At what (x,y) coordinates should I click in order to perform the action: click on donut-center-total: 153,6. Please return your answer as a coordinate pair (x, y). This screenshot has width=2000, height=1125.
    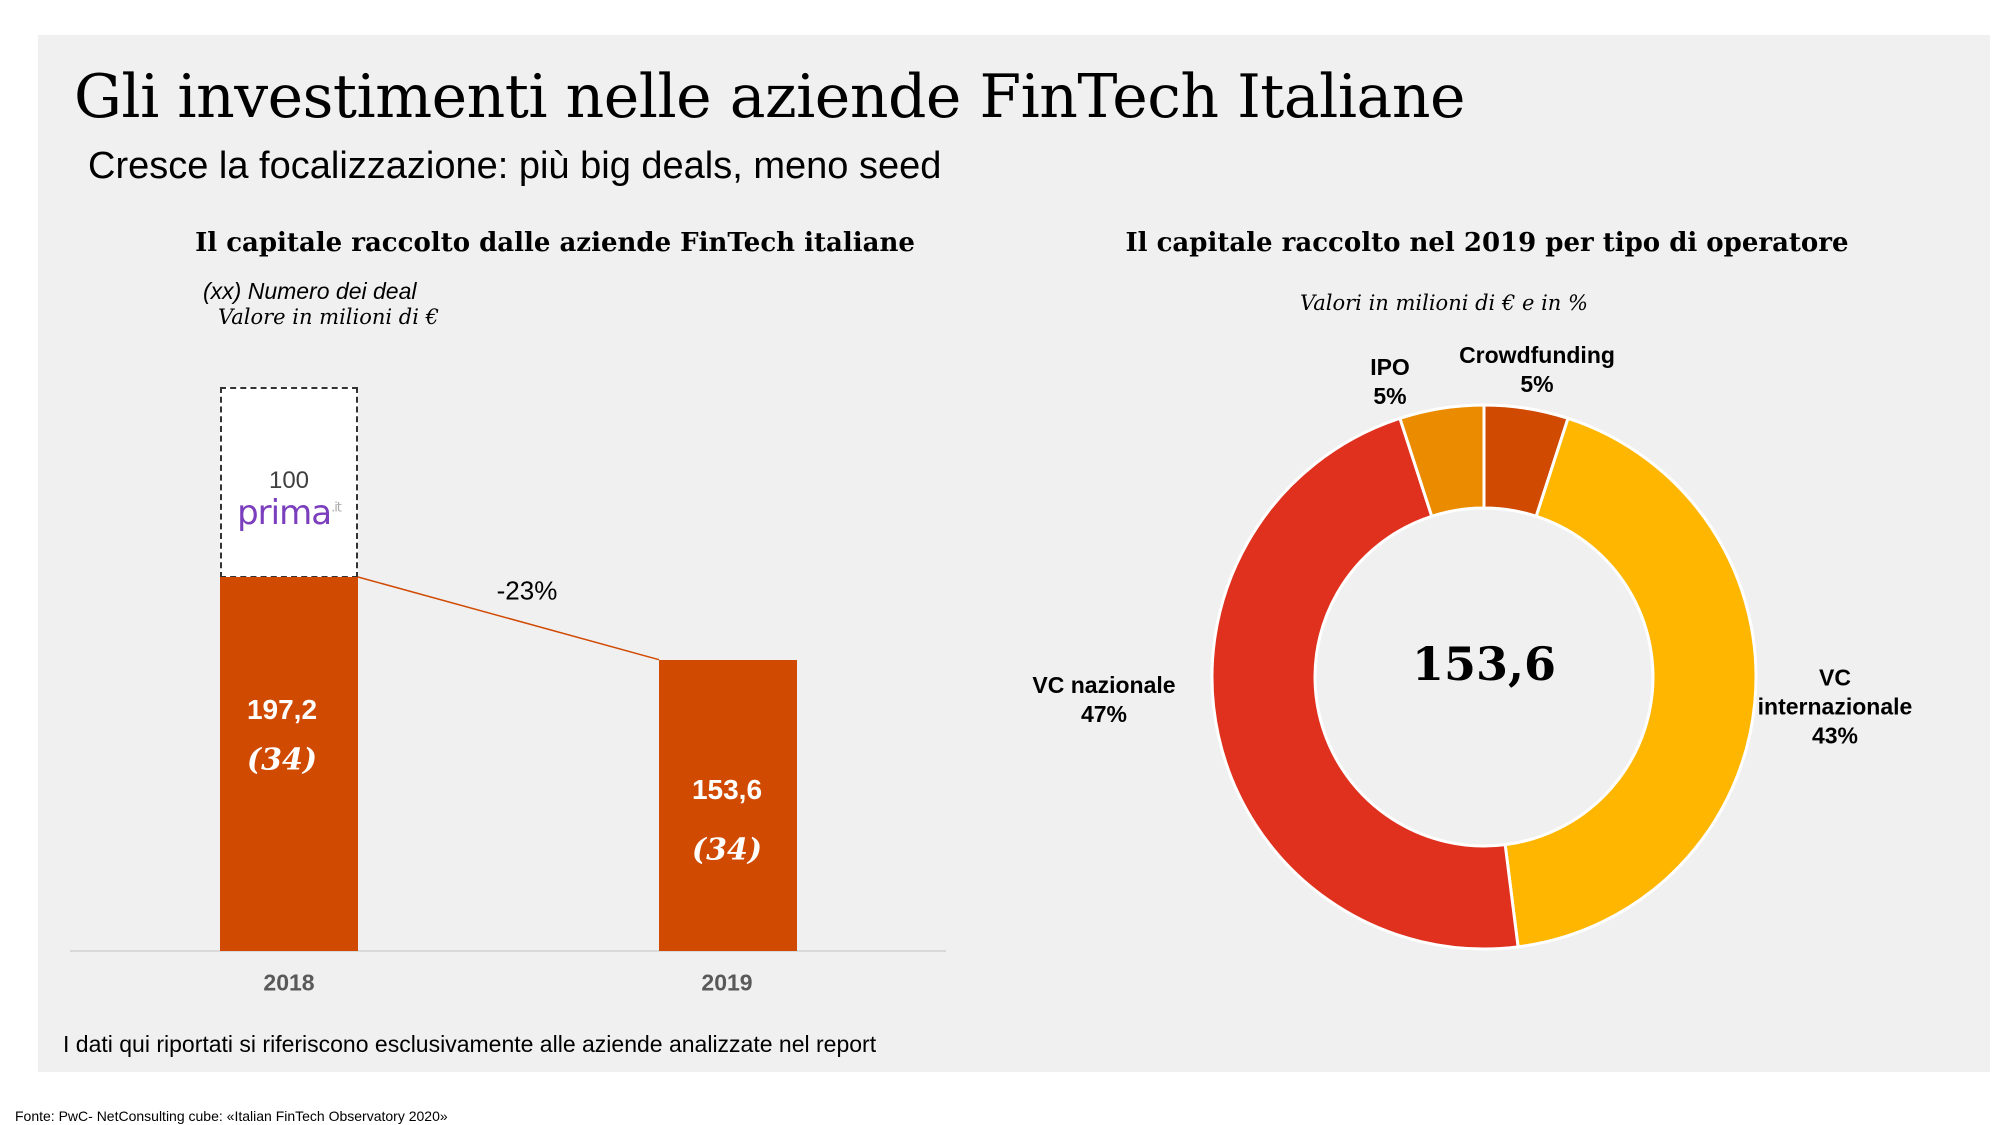
    Looking at the image, I should click on (1484, 664).